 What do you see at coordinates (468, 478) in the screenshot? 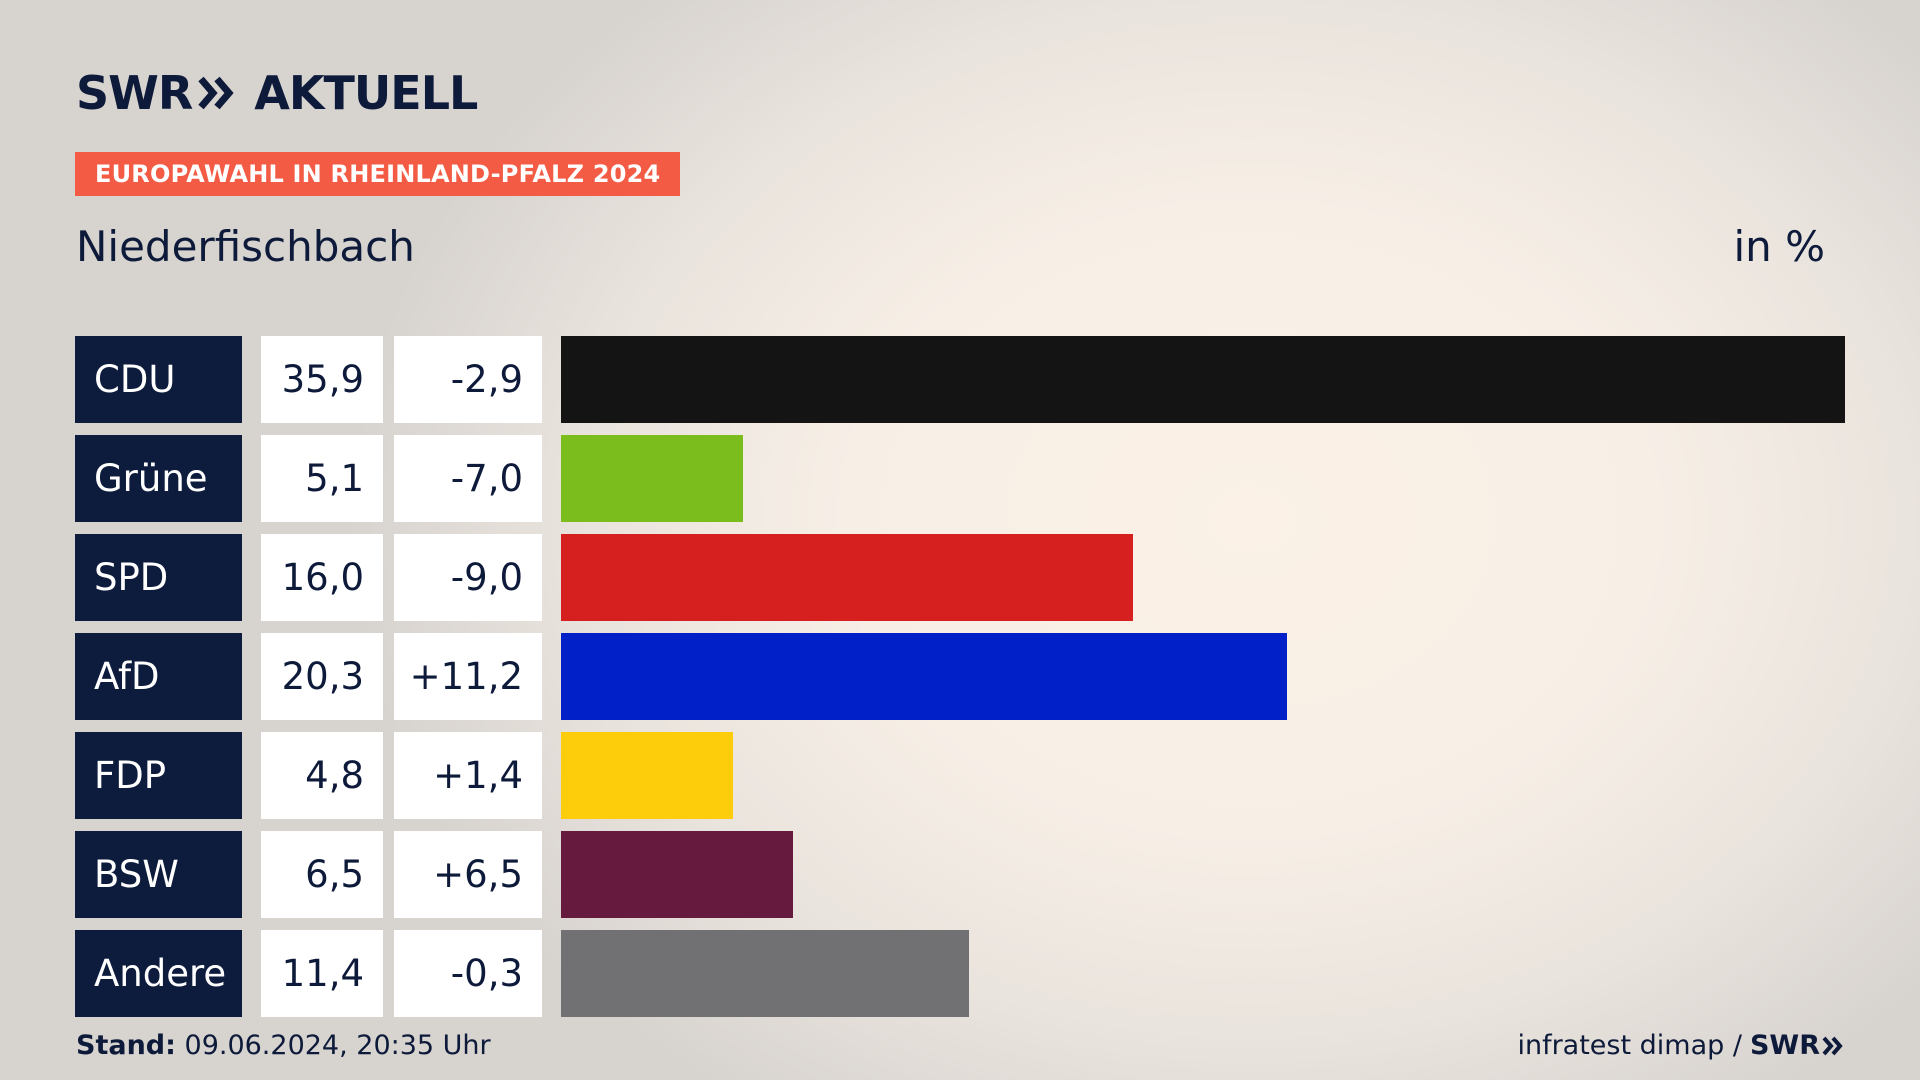
I see `vote-share-change: -7,0` at bounding box center [468, 478].